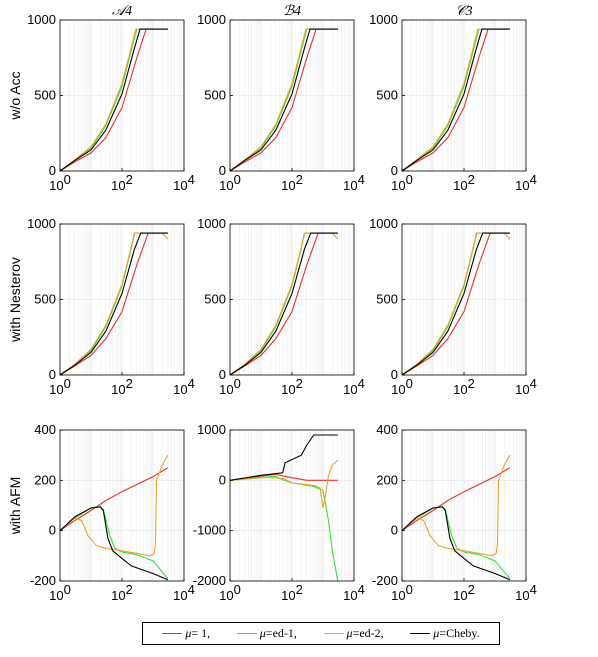 The width and height of the screenshot is (598, 657). I want to click on legend-swatch-black, so click(420, 633).